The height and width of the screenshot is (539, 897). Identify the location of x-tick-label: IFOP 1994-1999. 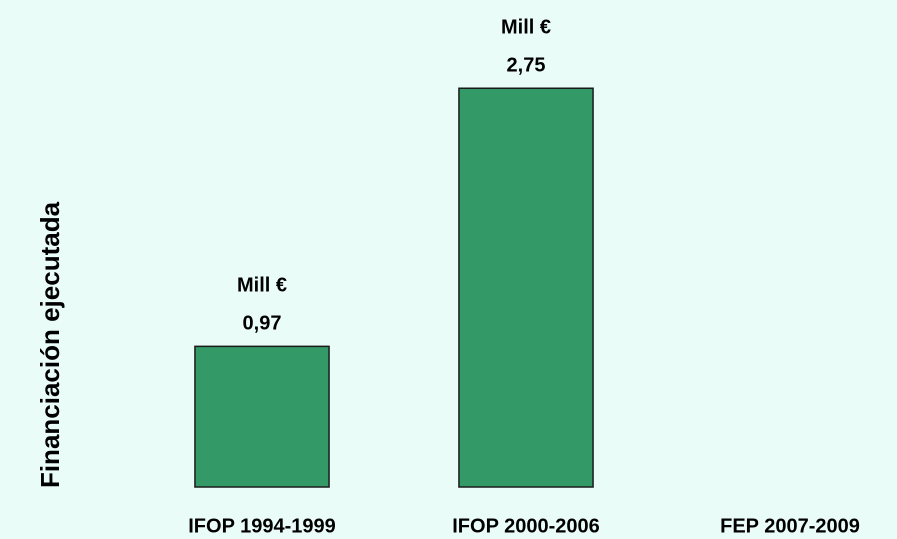
(262, 526).